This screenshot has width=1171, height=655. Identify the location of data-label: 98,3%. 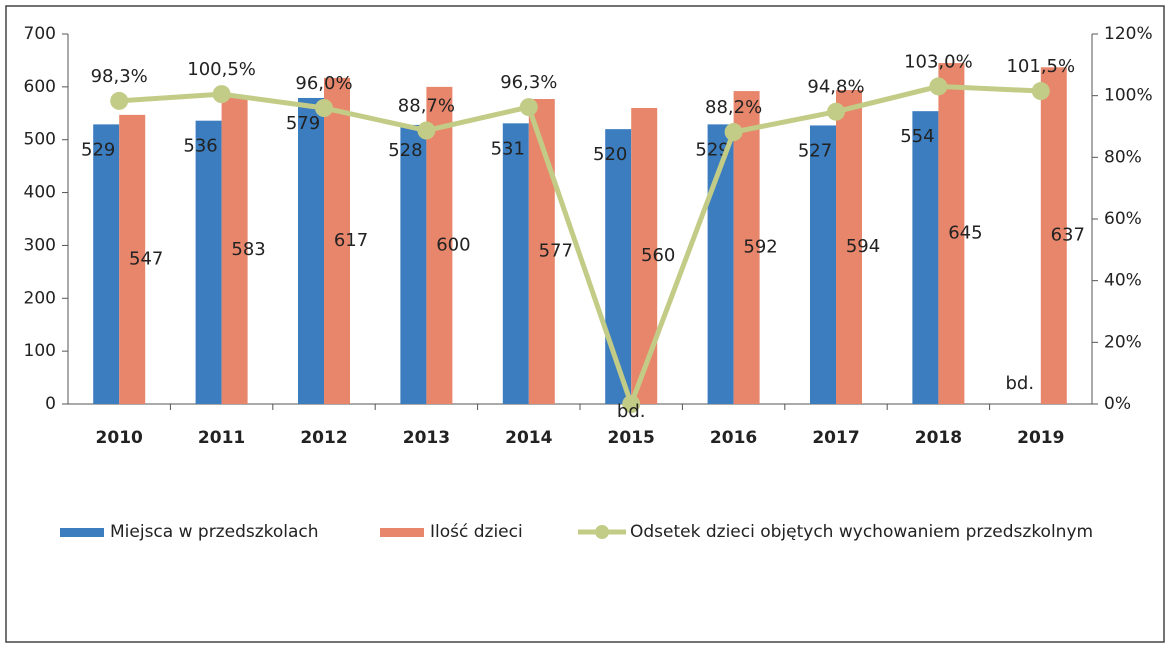
(119, 76).